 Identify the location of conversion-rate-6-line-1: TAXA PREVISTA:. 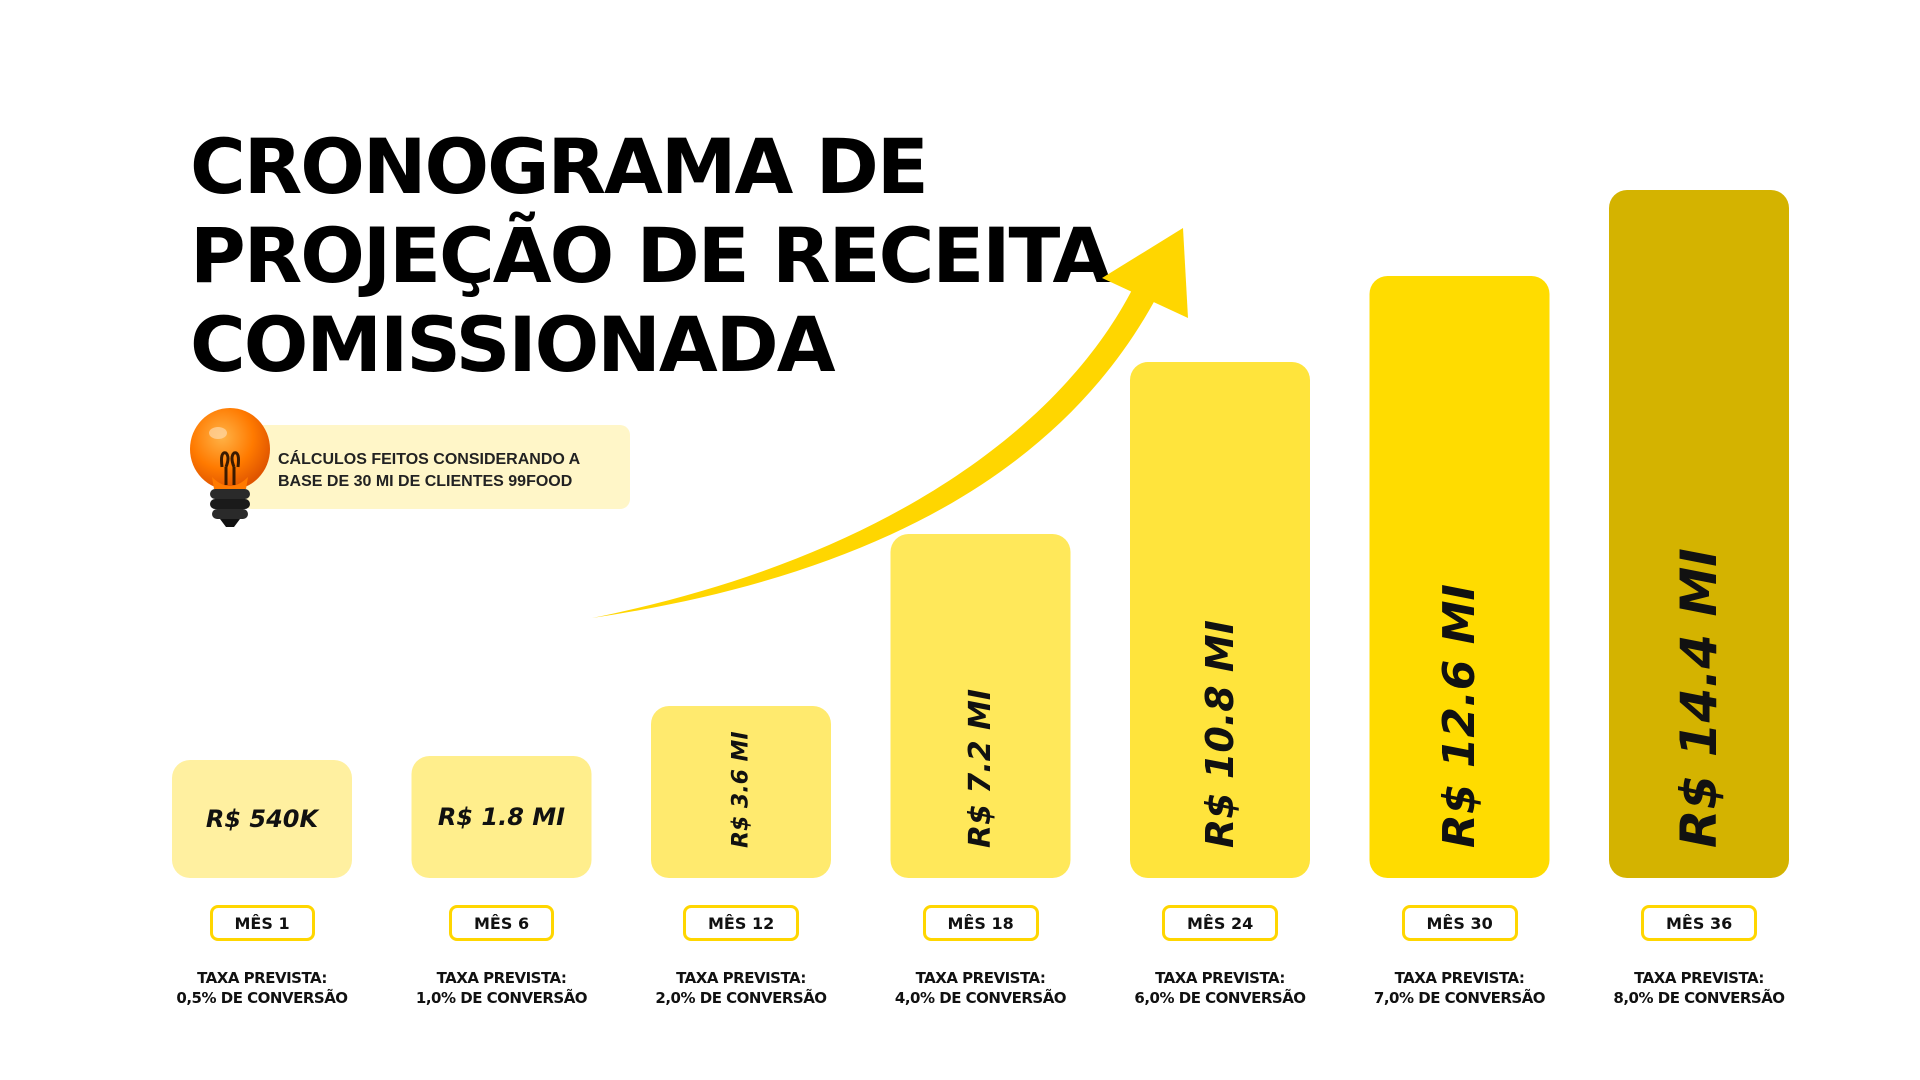
(1459, 978).